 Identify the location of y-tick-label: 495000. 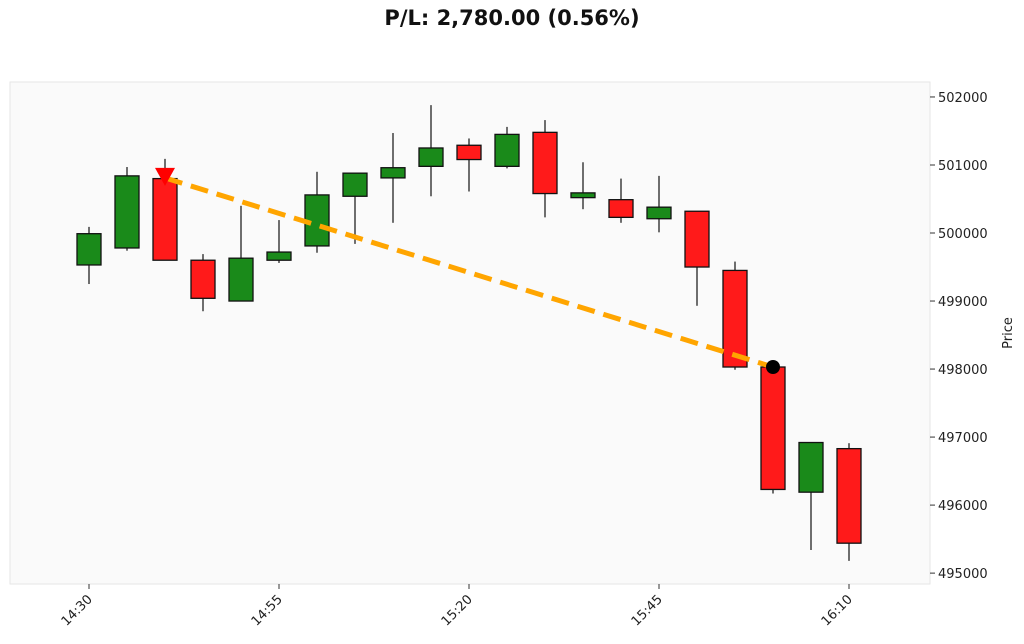
(963, 574).